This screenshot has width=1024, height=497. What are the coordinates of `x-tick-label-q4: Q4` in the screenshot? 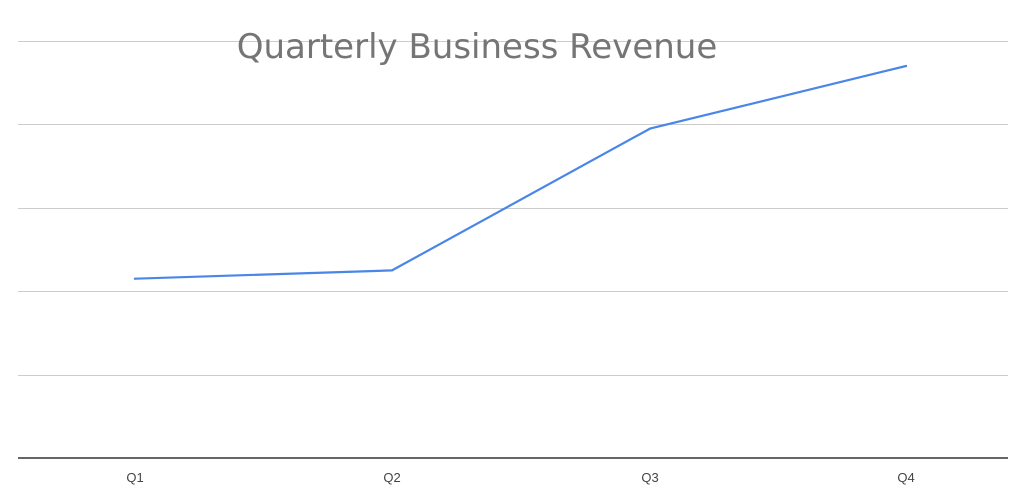 It's located at (905, 477).